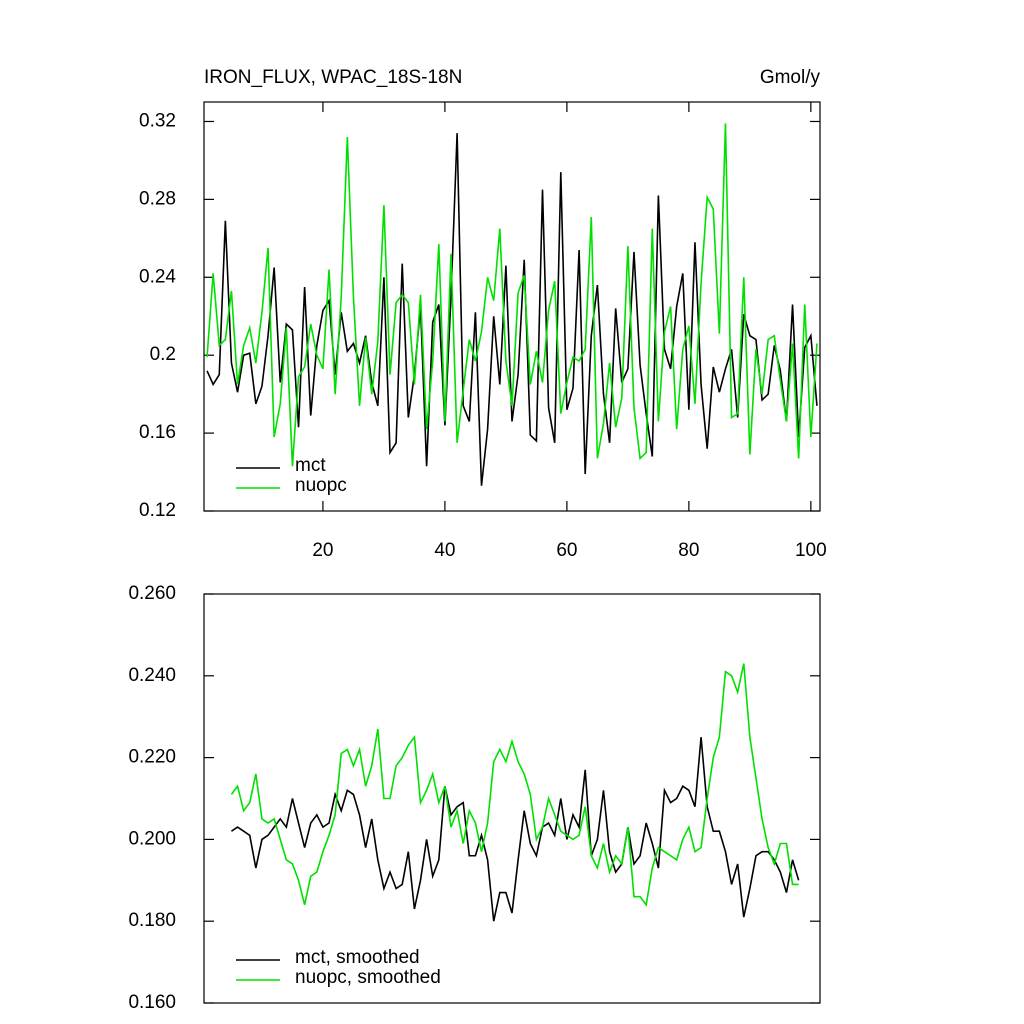  What do you see at coordinates (152, 1002) in the screenshot?
I see `y-tick-label: 0.160` at bounding box center [152, 1002].